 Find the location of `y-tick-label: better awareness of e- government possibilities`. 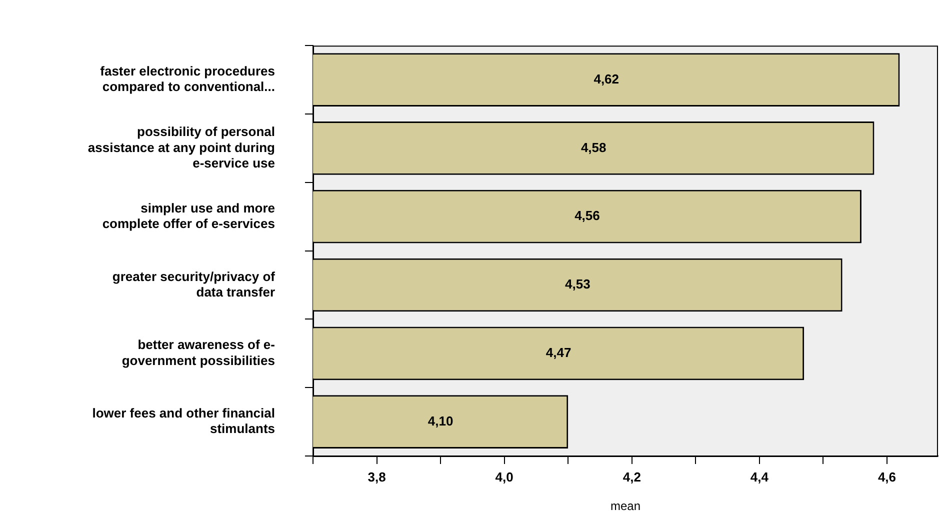

y-tick-label: better awareness of e- government possibilities is located at coordinates (198, 352).